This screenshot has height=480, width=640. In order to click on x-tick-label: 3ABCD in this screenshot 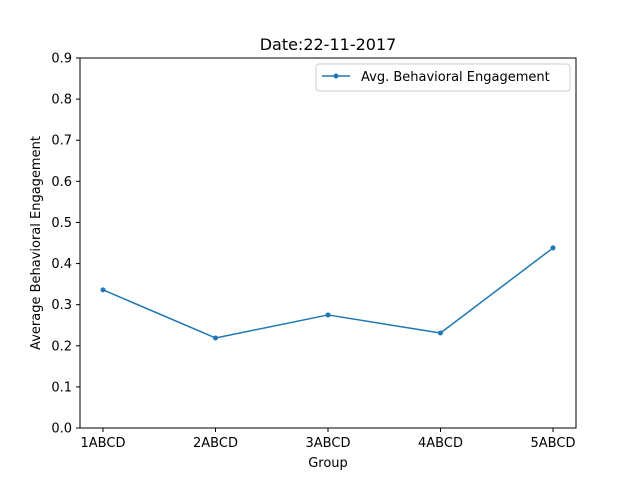, I will do `click(328, 443)`.